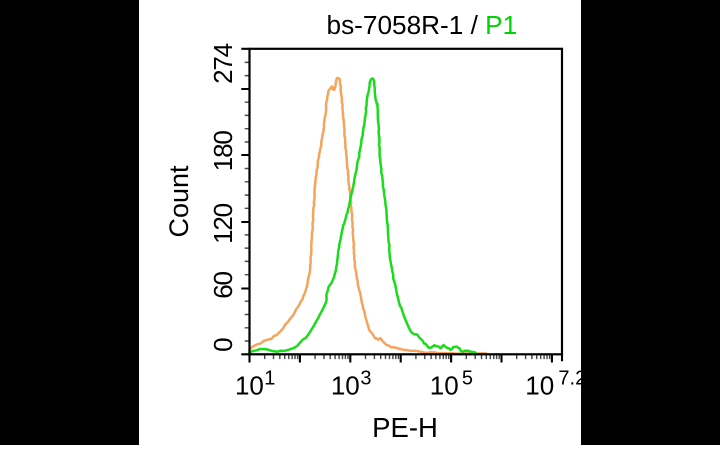 This screenshot has width=720, height=450. What do you see at coordinates (365, 379) in the screenshot?
I see `svg-text: 3` at bounding box center [365, 379].